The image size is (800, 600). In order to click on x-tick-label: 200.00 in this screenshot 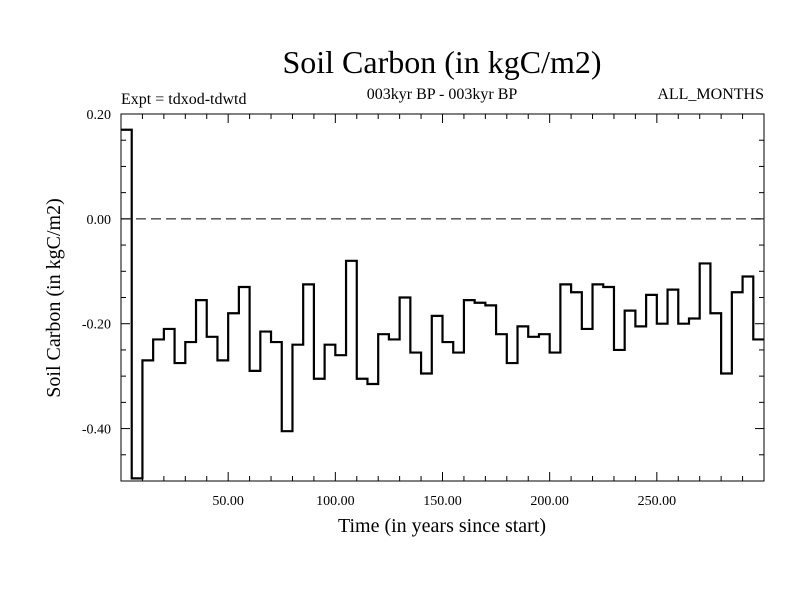, I will do `click(549, 501)`.